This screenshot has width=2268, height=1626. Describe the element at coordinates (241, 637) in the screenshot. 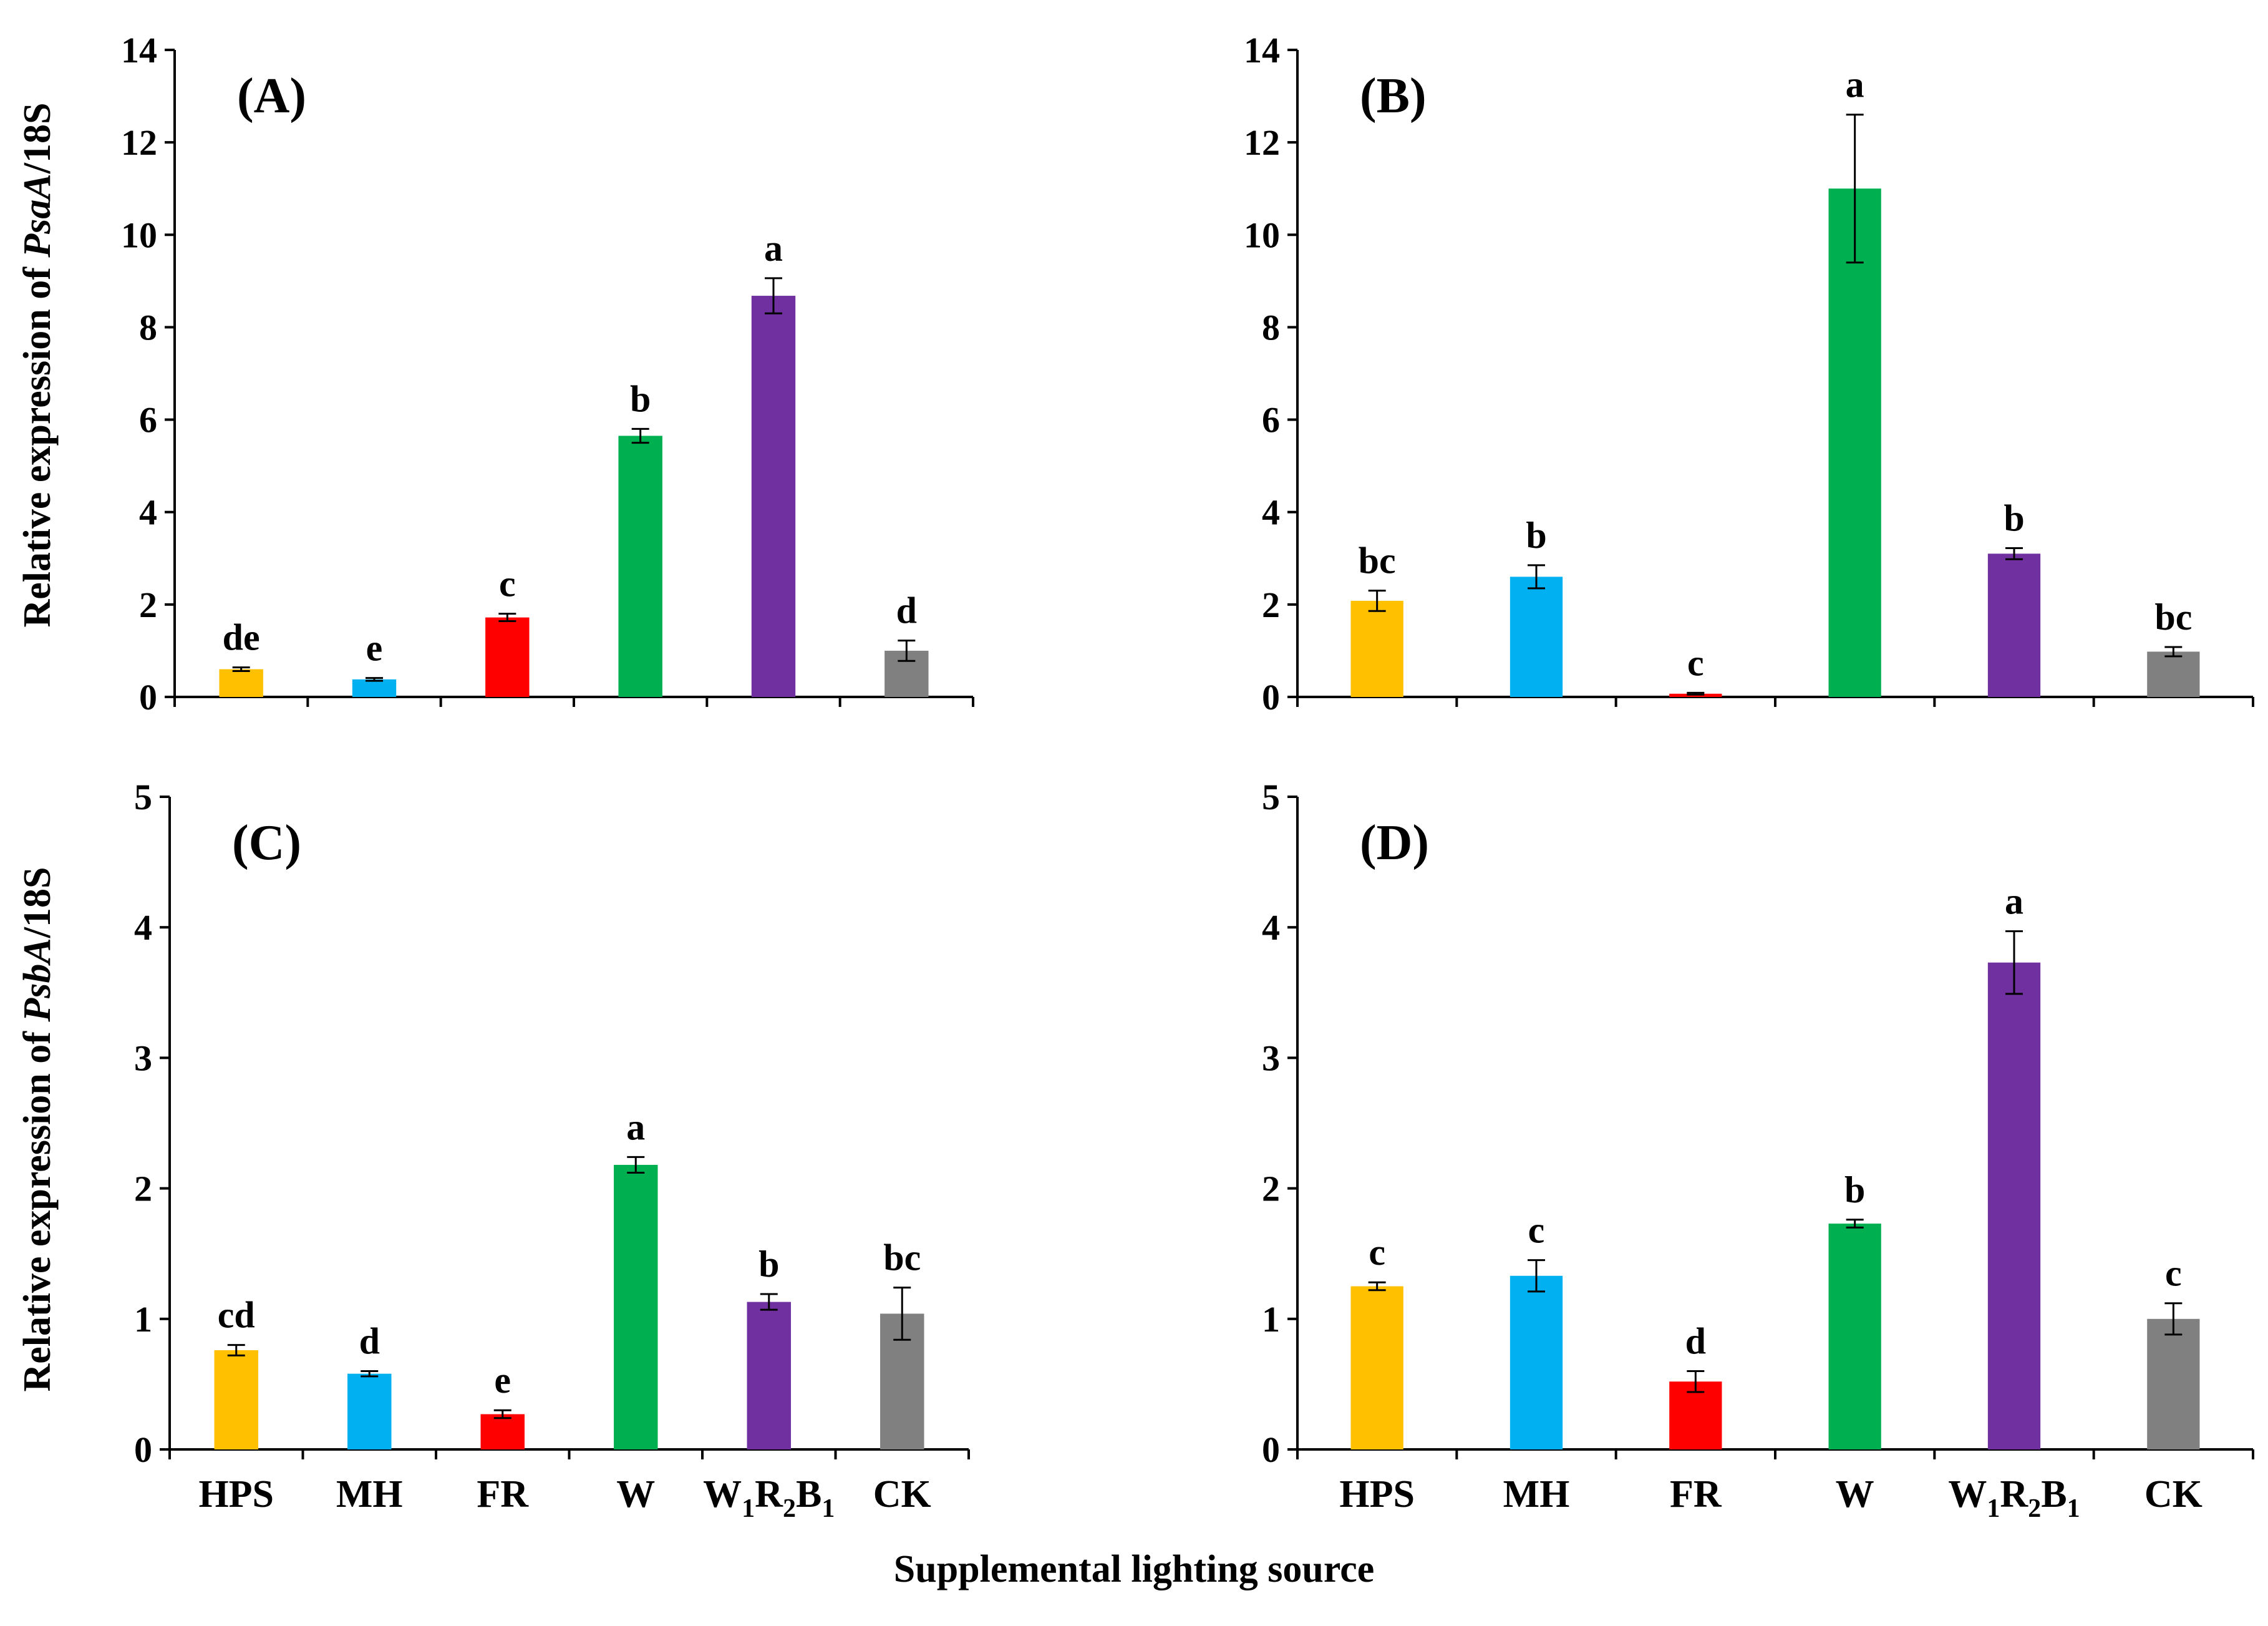

I see `significance-letter: de` at that location.